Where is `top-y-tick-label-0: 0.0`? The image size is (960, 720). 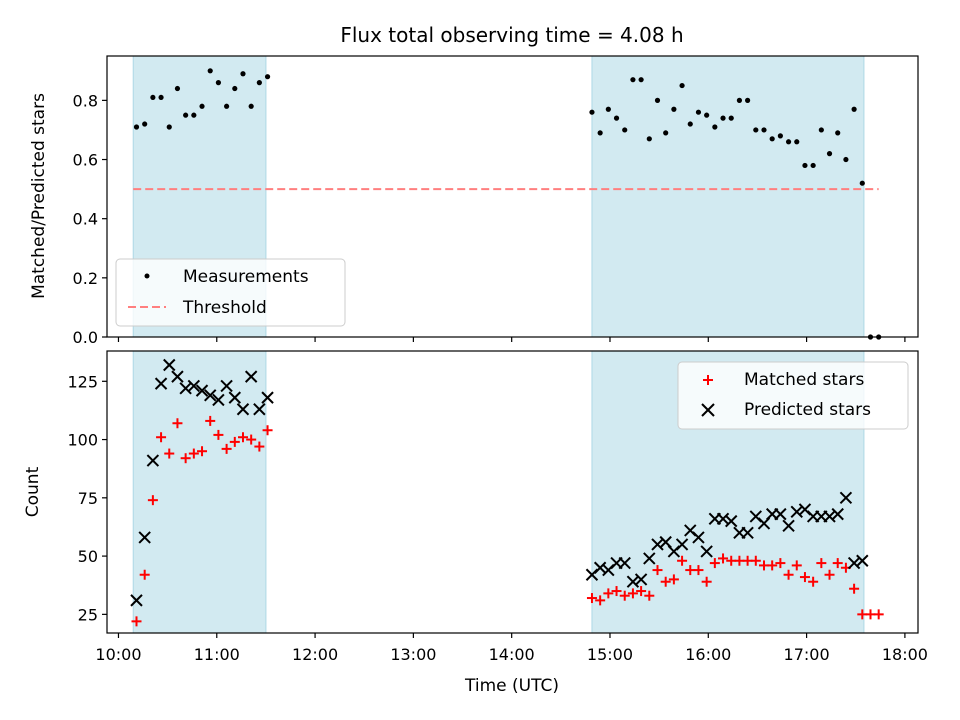
top-y-tick-label-0: 0.0 is located at coordinates (85, 337).